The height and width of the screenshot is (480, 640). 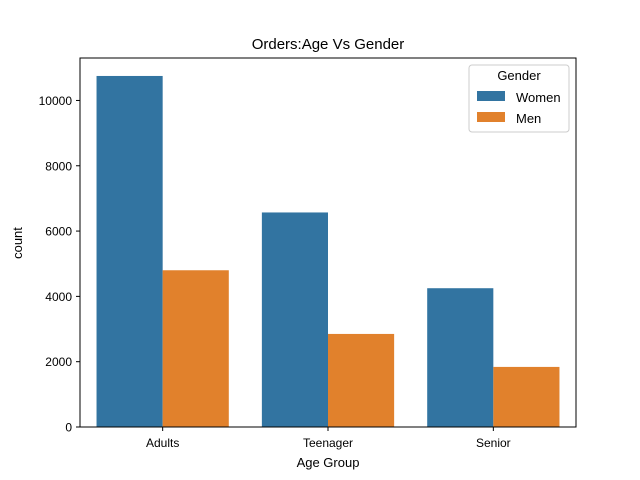 I want to click on bar-adults-women, so click(x=129, y=251).